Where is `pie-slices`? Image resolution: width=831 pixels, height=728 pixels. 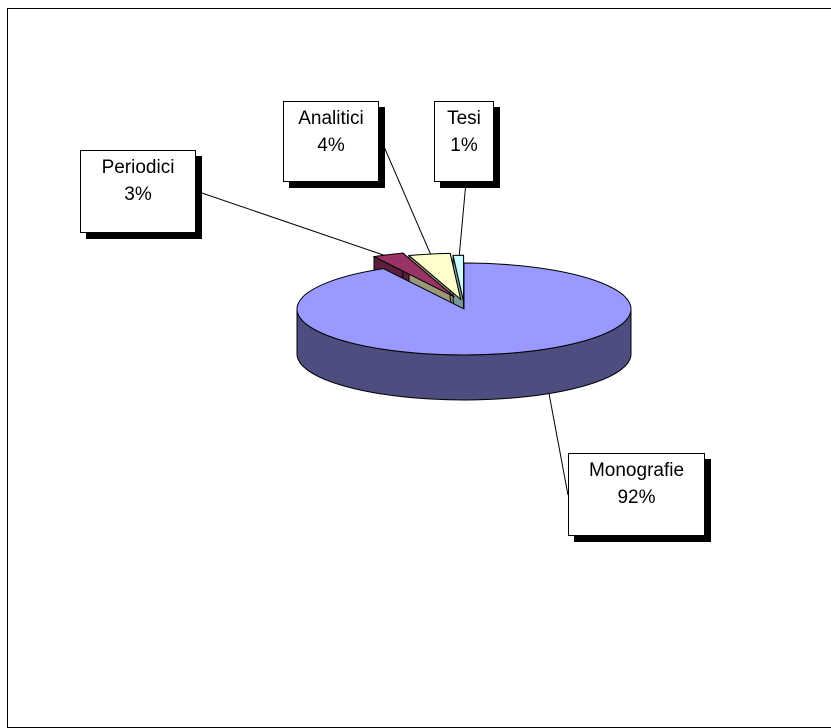 pie-slices is located at coordinates (464, 326).